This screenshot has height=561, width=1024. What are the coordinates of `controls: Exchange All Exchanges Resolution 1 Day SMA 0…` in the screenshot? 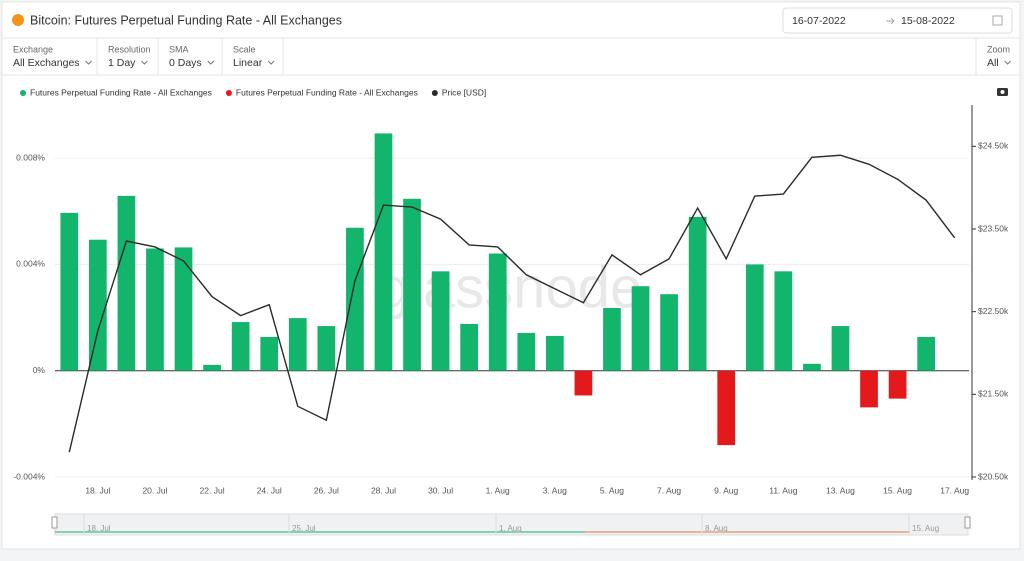 It's located at (512, 56).